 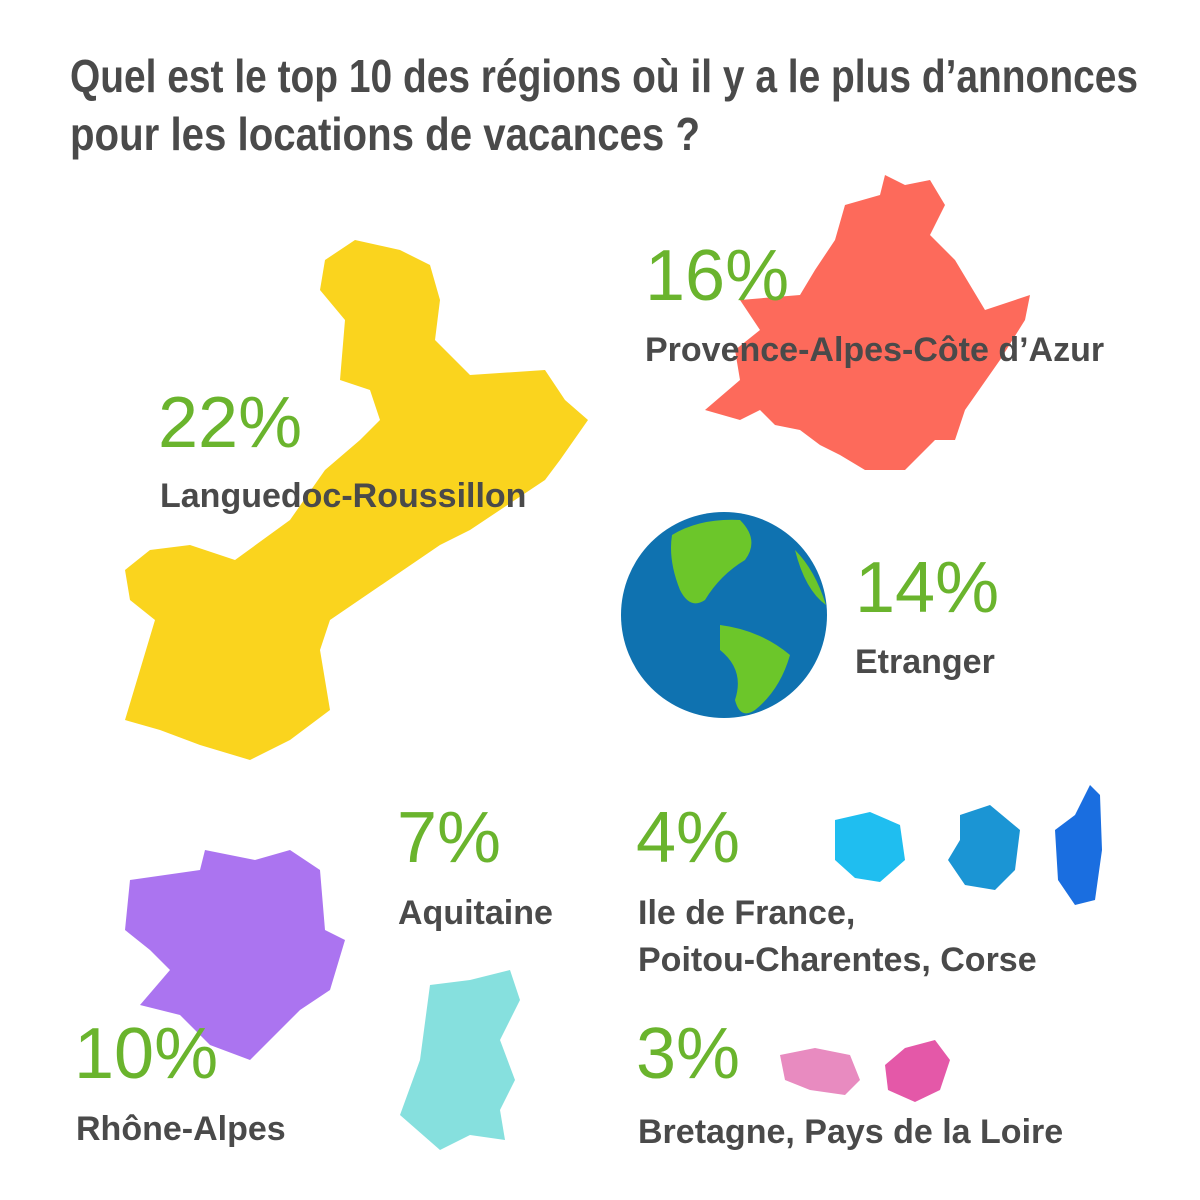 What do you see at coordinates (820, 1071) in the screenshot?
I see `bretagne-shape` at bounding box center [820, 1071].